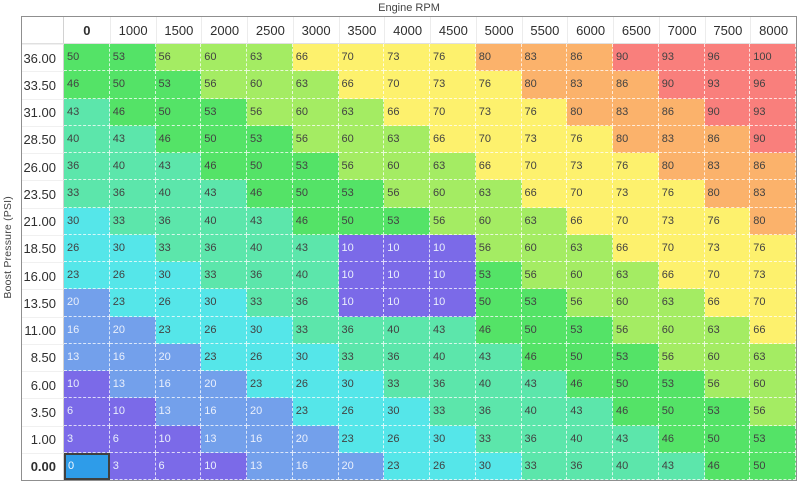 This screenshot has width=800, height=486. Describe the element at coordinates (87, 30) in the screenshot. I see `column-header: 0` at that location.